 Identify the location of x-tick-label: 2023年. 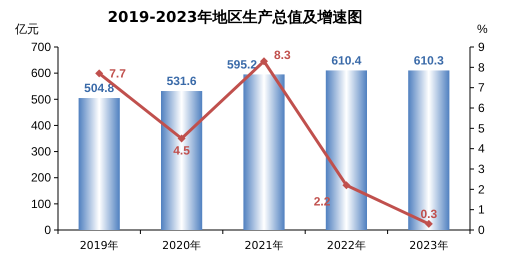
(428, 245).